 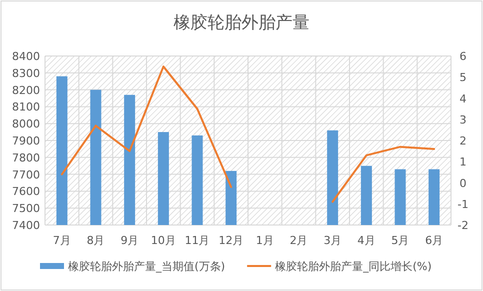 I want to click on x-tick-label: 6月, so click(x=434, y=240).